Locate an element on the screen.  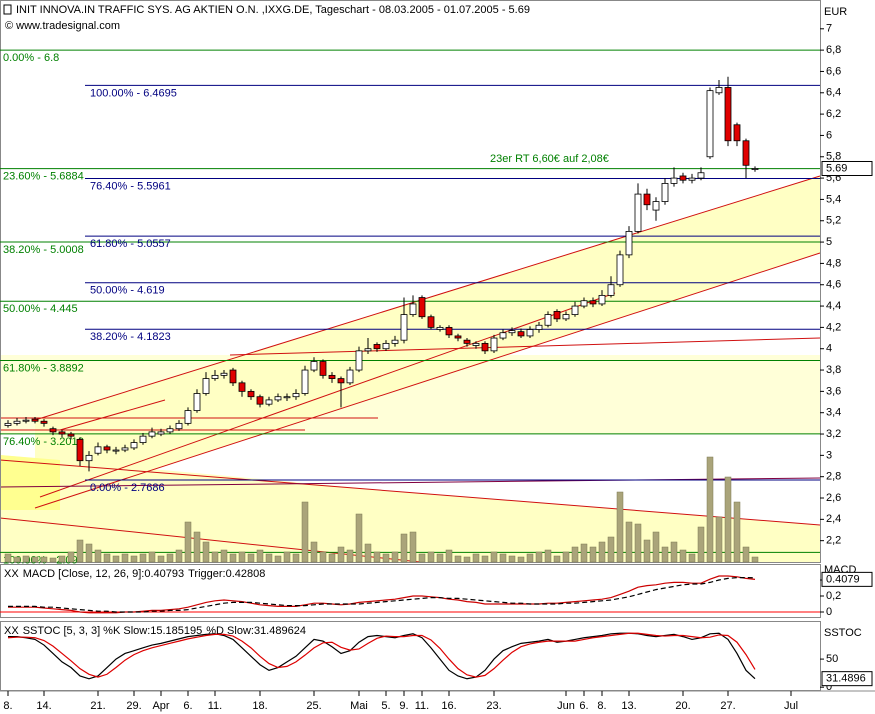
legend-entry: Trigger:0.42808 is located at coordinates (226, 574).